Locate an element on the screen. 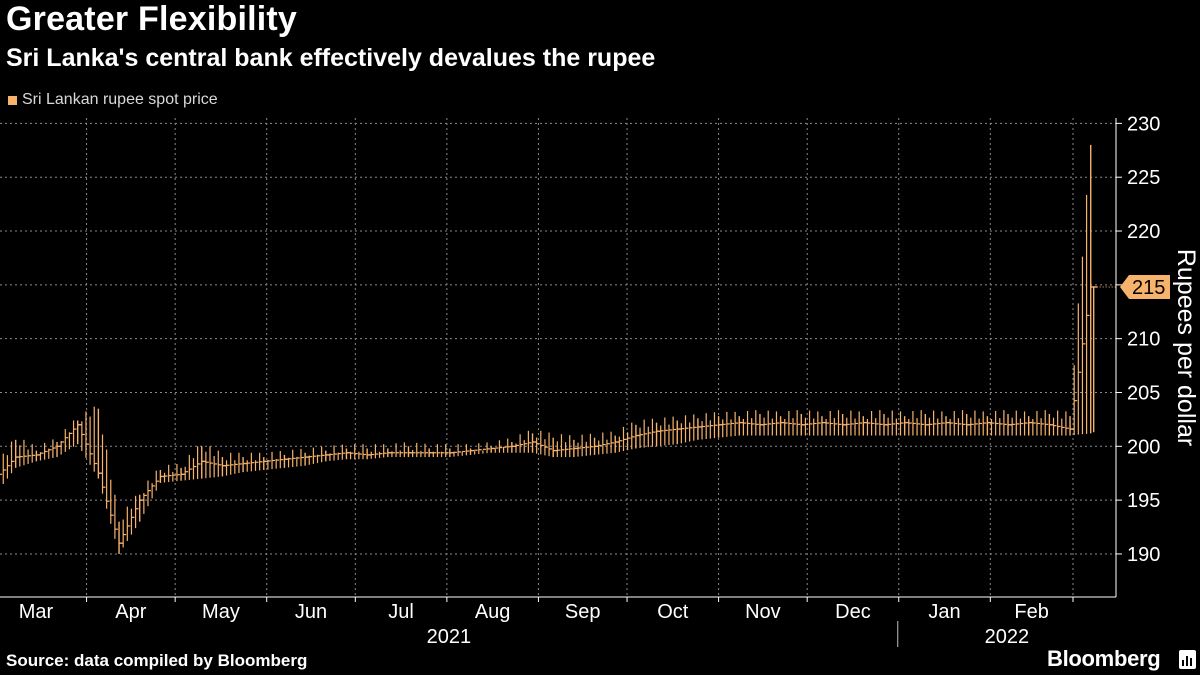  last-value-tag is located at coordinates (1145, 286).